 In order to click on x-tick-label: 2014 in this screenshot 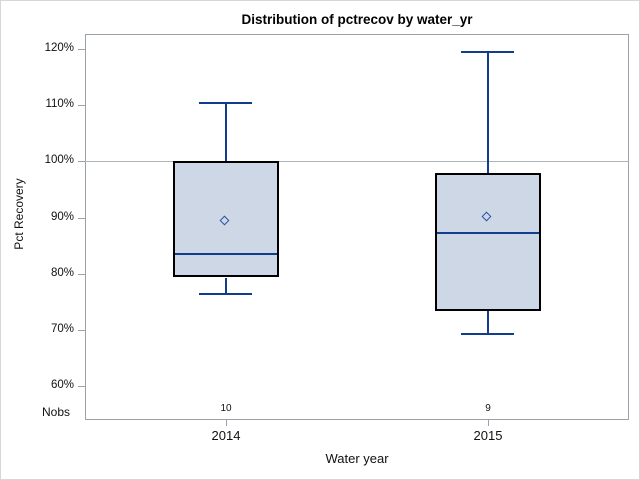, I will do `click(226, 435)`.